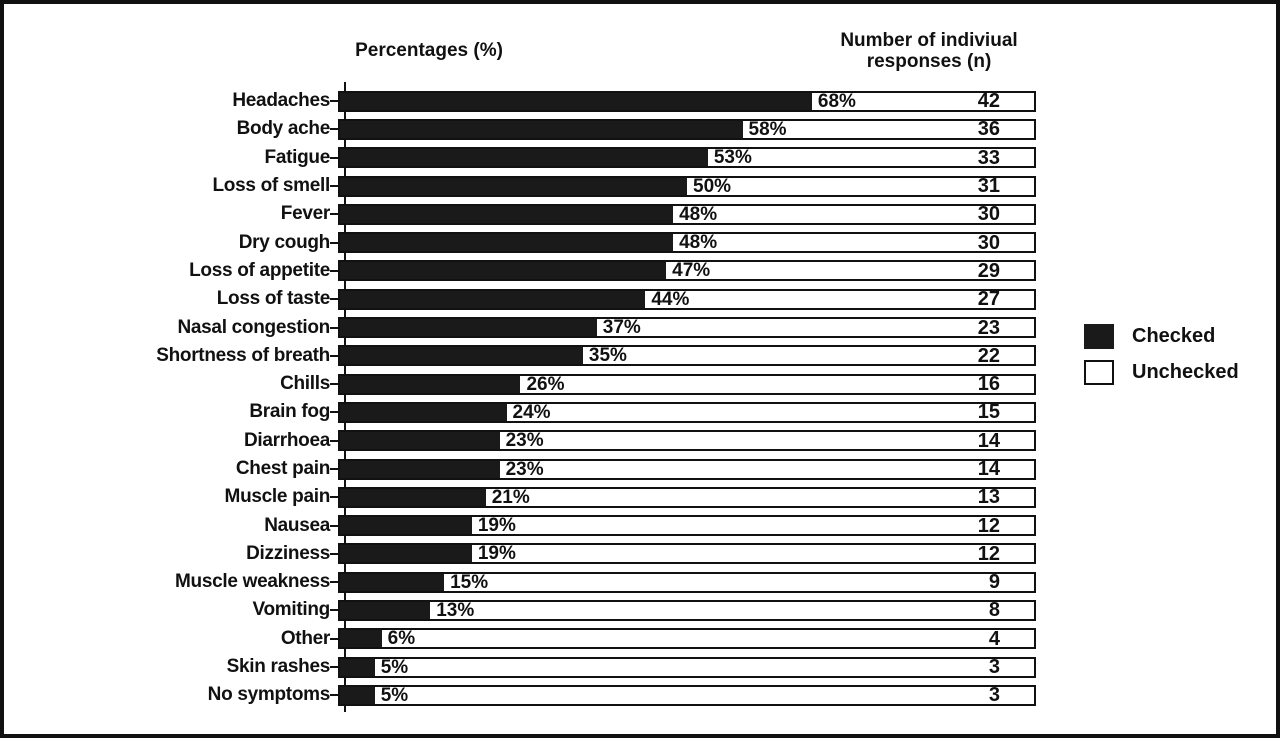  What do you see at coordinates (988, 355) in the screenshot?
I see `response-count-label: 22` at bounding box center [988, 355].